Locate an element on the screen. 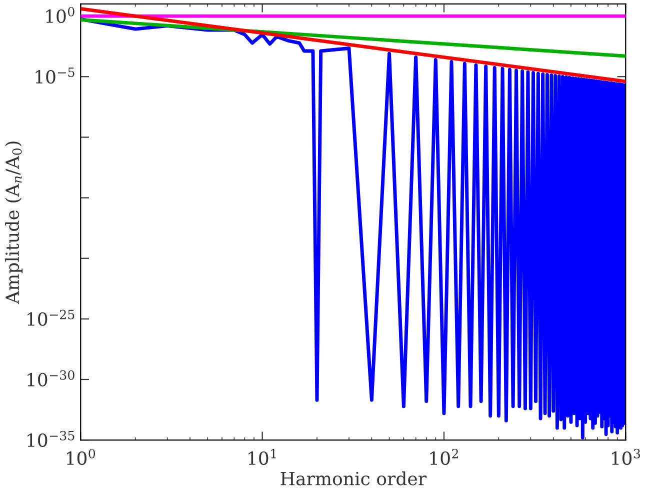 Image resolution: width=645 pixels, height=495 pixels. y-tick-label: 10$^{−25}$ is located at coordinates (51, 318).